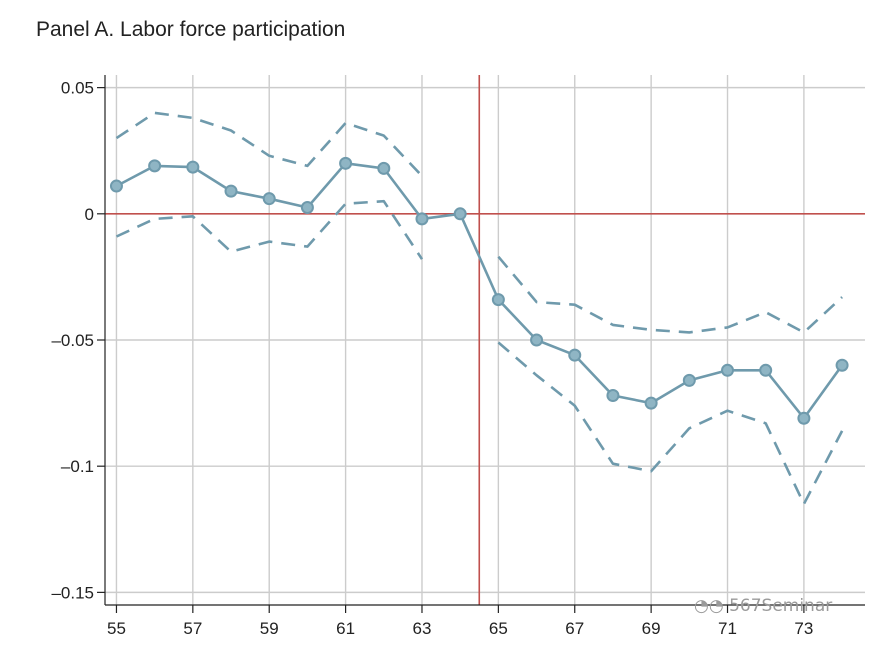 The image size is (894, 649). What do you see at coordinates (712, 606) in the screenshot?
I see `wechat-icon: ◔◔` at bounding box center [712, 606].